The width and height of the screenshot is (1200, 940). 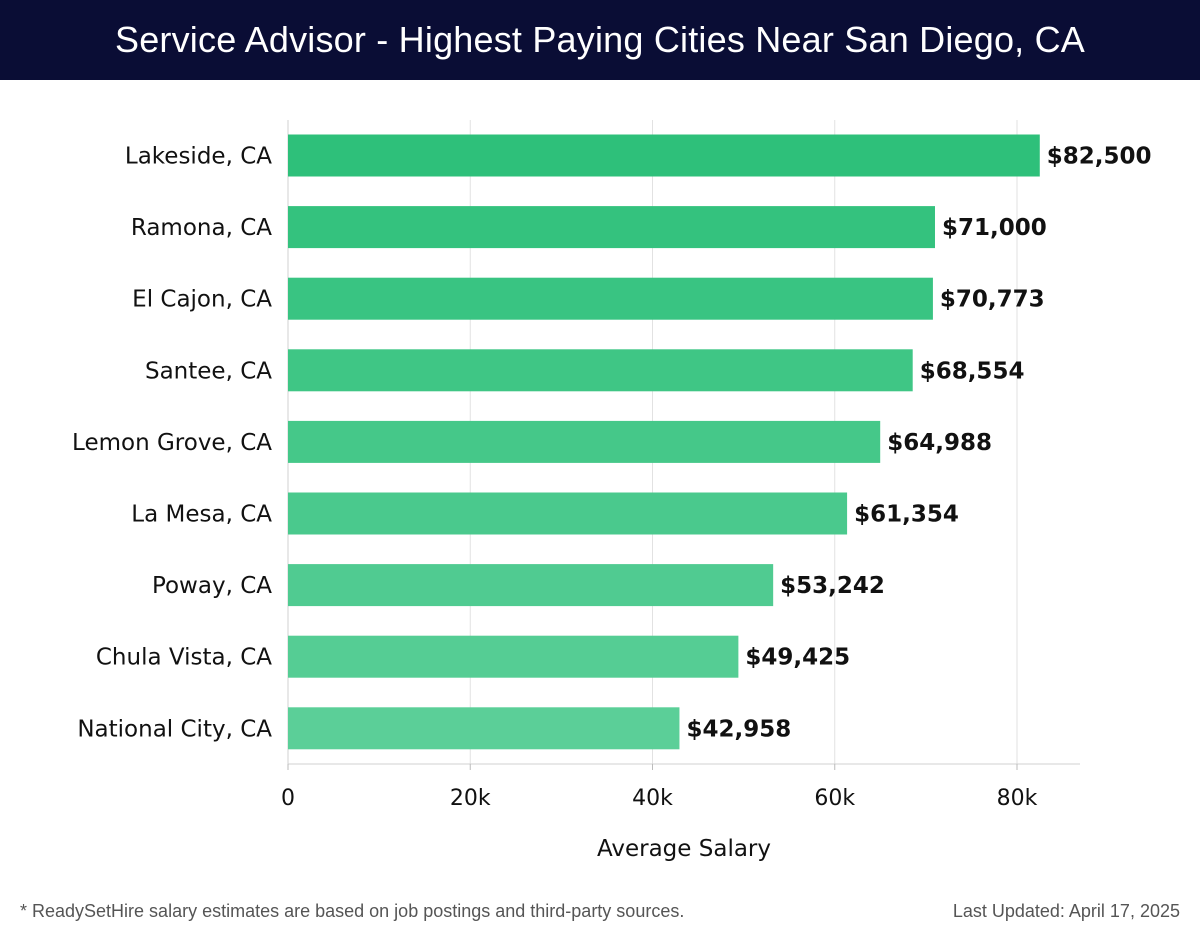 What do you see at coordinates (201, 515) in the screenshot?
I see `category-label: La Mesa, CA` at bounding box center [201, 515].